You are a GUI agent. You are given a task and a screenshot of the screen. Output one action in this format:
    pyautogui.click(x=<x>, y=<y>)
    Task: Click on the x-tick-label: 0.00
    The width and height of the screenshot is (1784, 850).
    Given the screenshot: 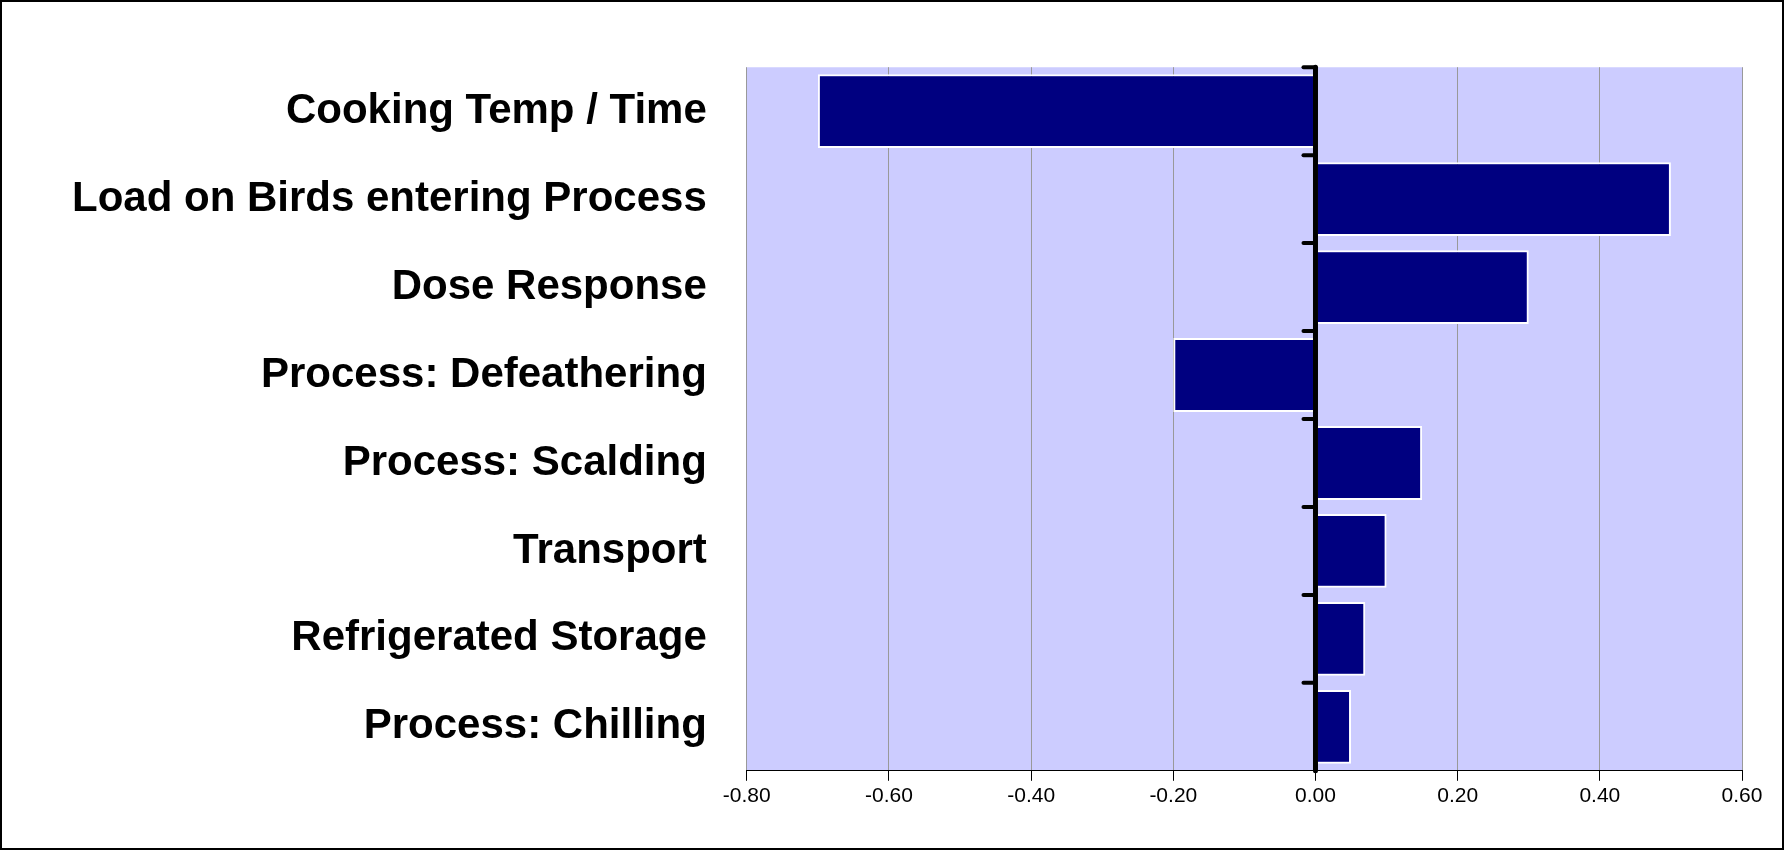 What is the action you would take?
    pyautogui.click(x=1315, y=795)
    